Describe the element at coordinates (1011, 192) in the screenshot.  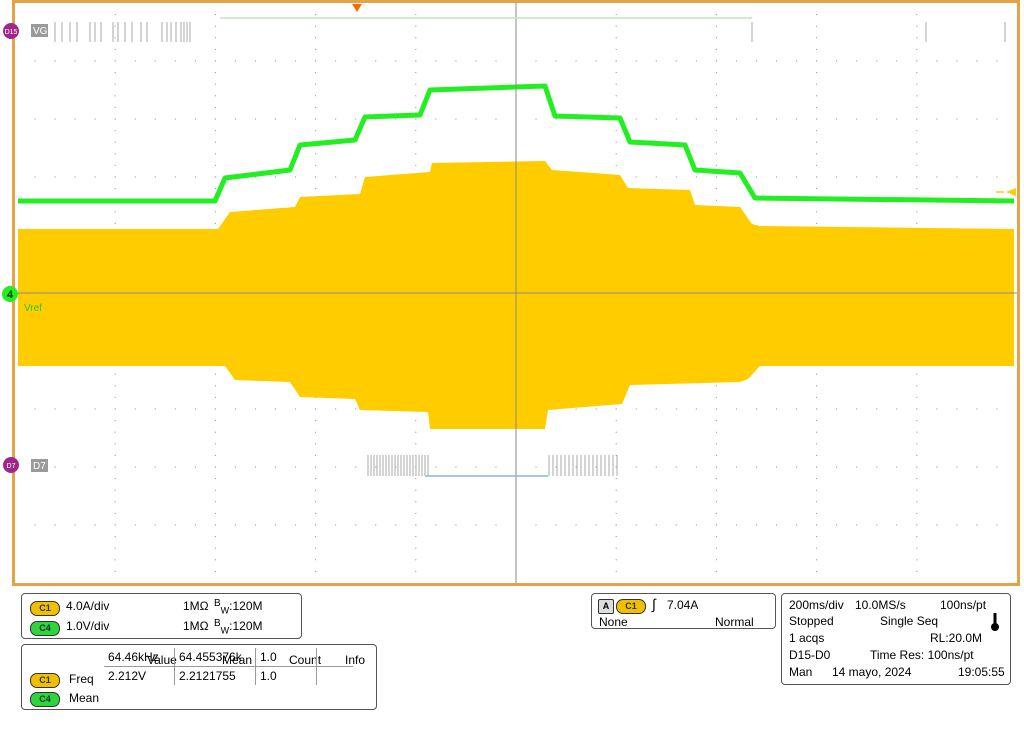
I see `trigger-level-marker` at that location.